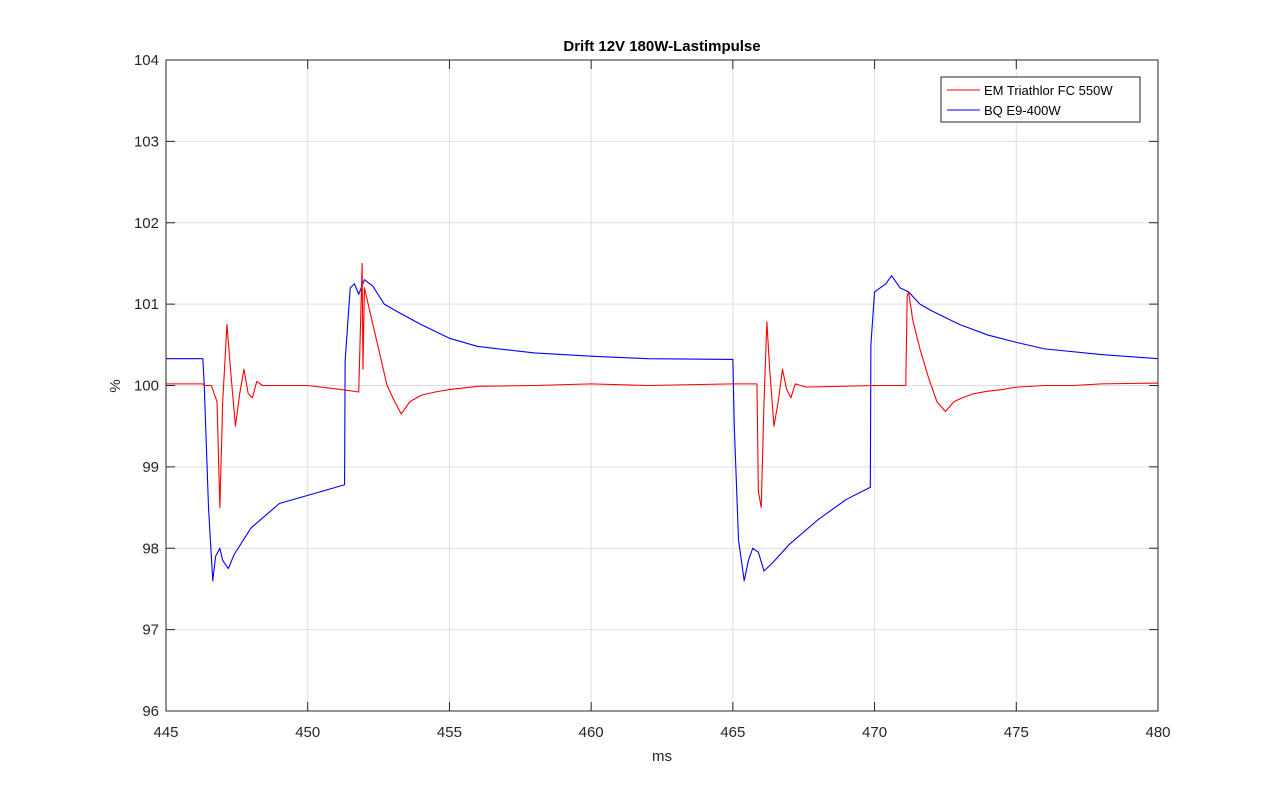 This screenshot has width=1280, height=800. I want to click on y-tick-label: 104, so click(146, 60).